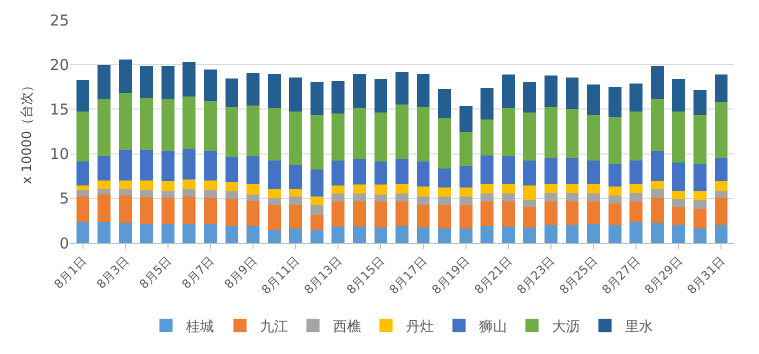 Image resolution: width=759 pixels, height=354 pixels. What do you see at coordinates (578, 275) in the screenshot?
I see `x-tick-label: 8月25日` at bounding box center [578, 275].